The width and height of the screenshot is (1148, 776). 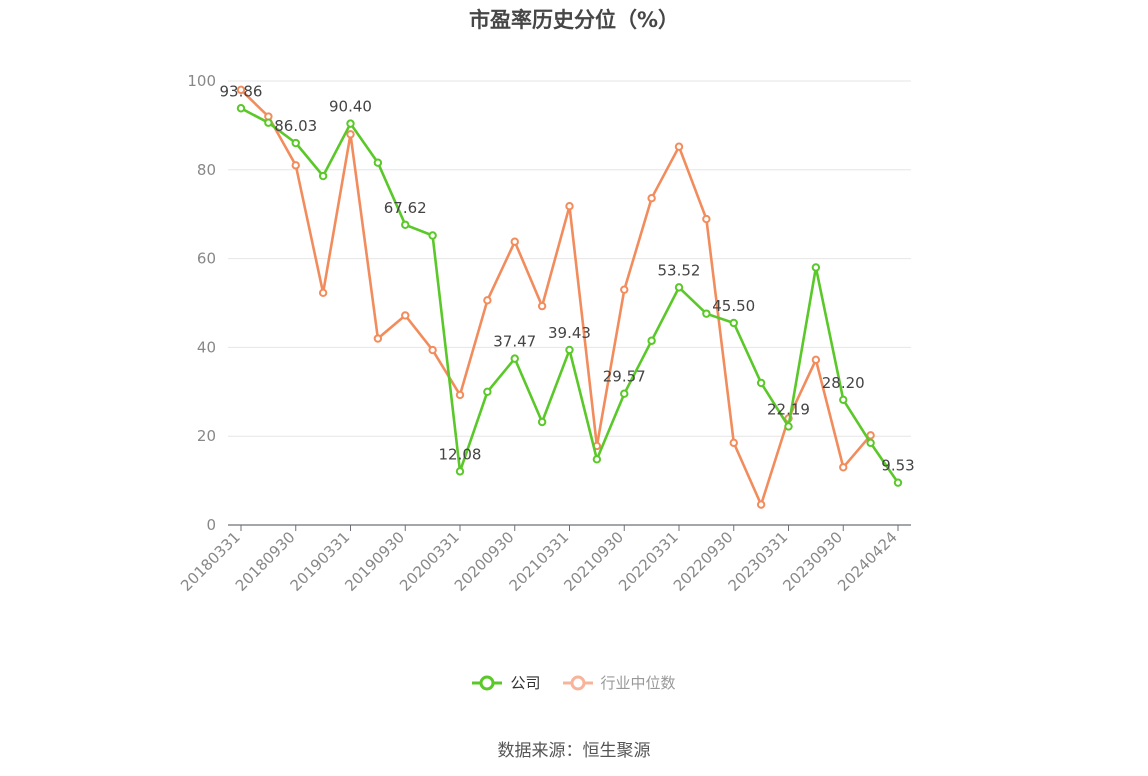 I want to click on legend-industry-marker-icon, so click(x=577, y=682).